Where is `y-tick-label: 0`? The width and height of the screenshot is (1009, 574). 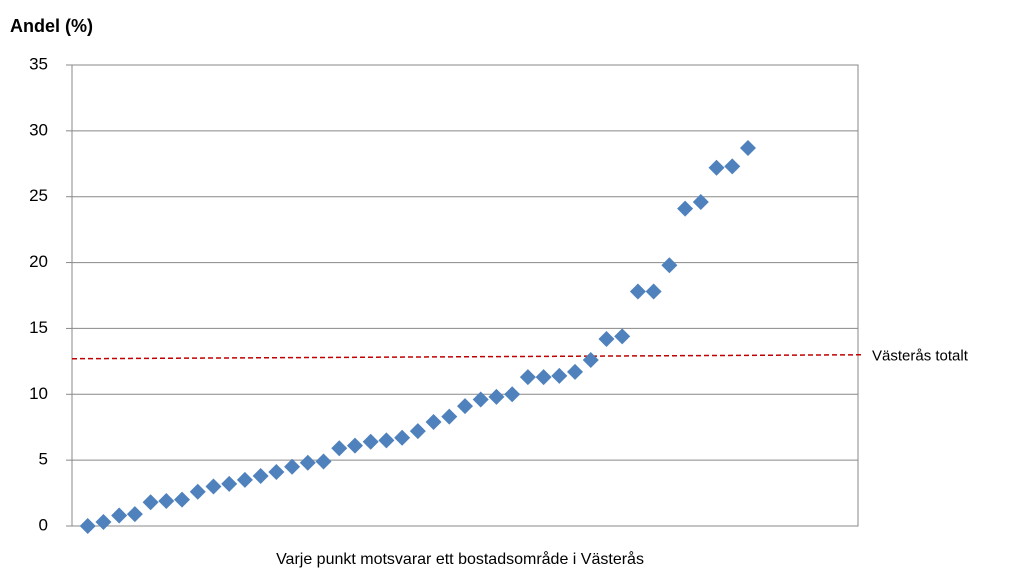
y-tick-label: 0 is located at coordinates (43, 524).